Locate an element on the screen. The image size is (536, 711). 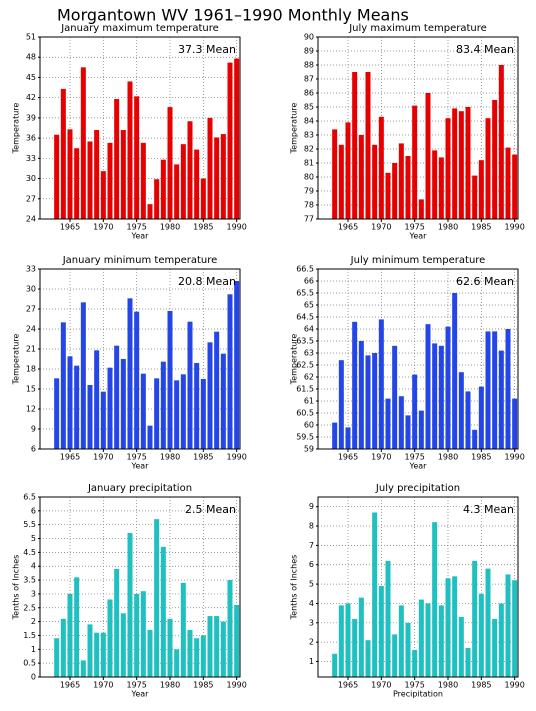
y-tick-label: 83 is located at coordinates (309, 135).